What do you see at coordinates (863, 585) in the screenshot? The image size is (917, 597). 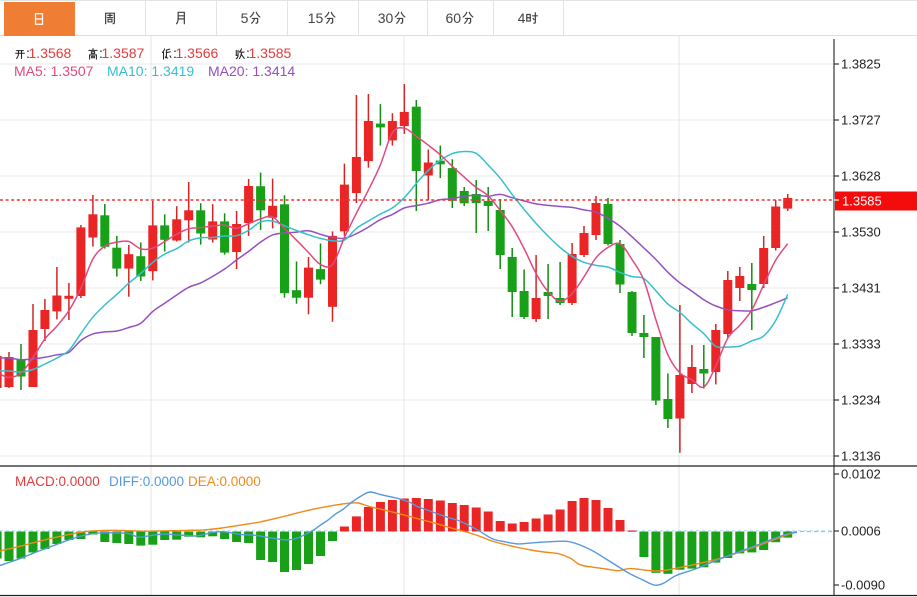 I see `svg-text: -0.0090` at bounding box center [863, 585].